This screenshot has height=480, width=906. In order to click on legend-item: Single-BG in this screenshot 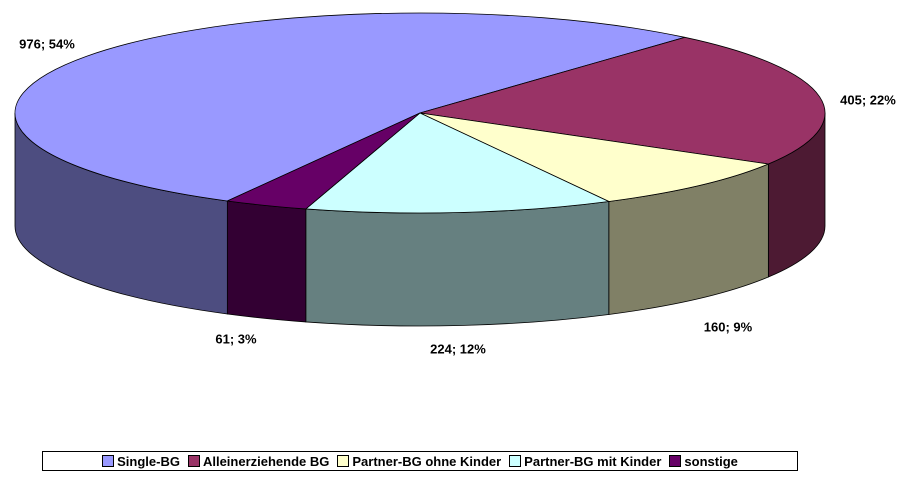, I will do `click(141, 461)`.